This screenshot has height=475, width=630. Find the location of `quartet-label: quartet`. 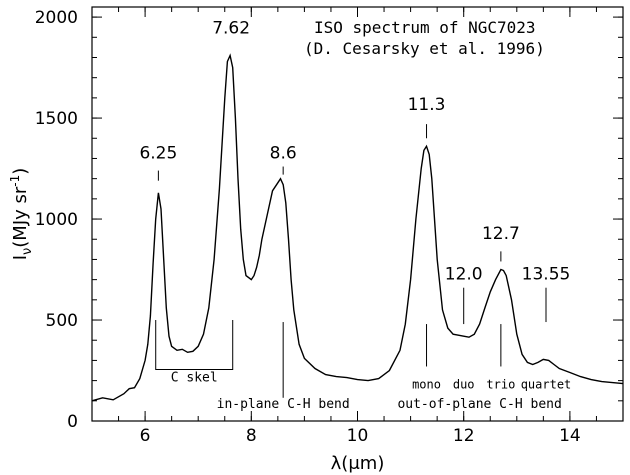

quartet-label: quartet is located at coordinates (546, 385).